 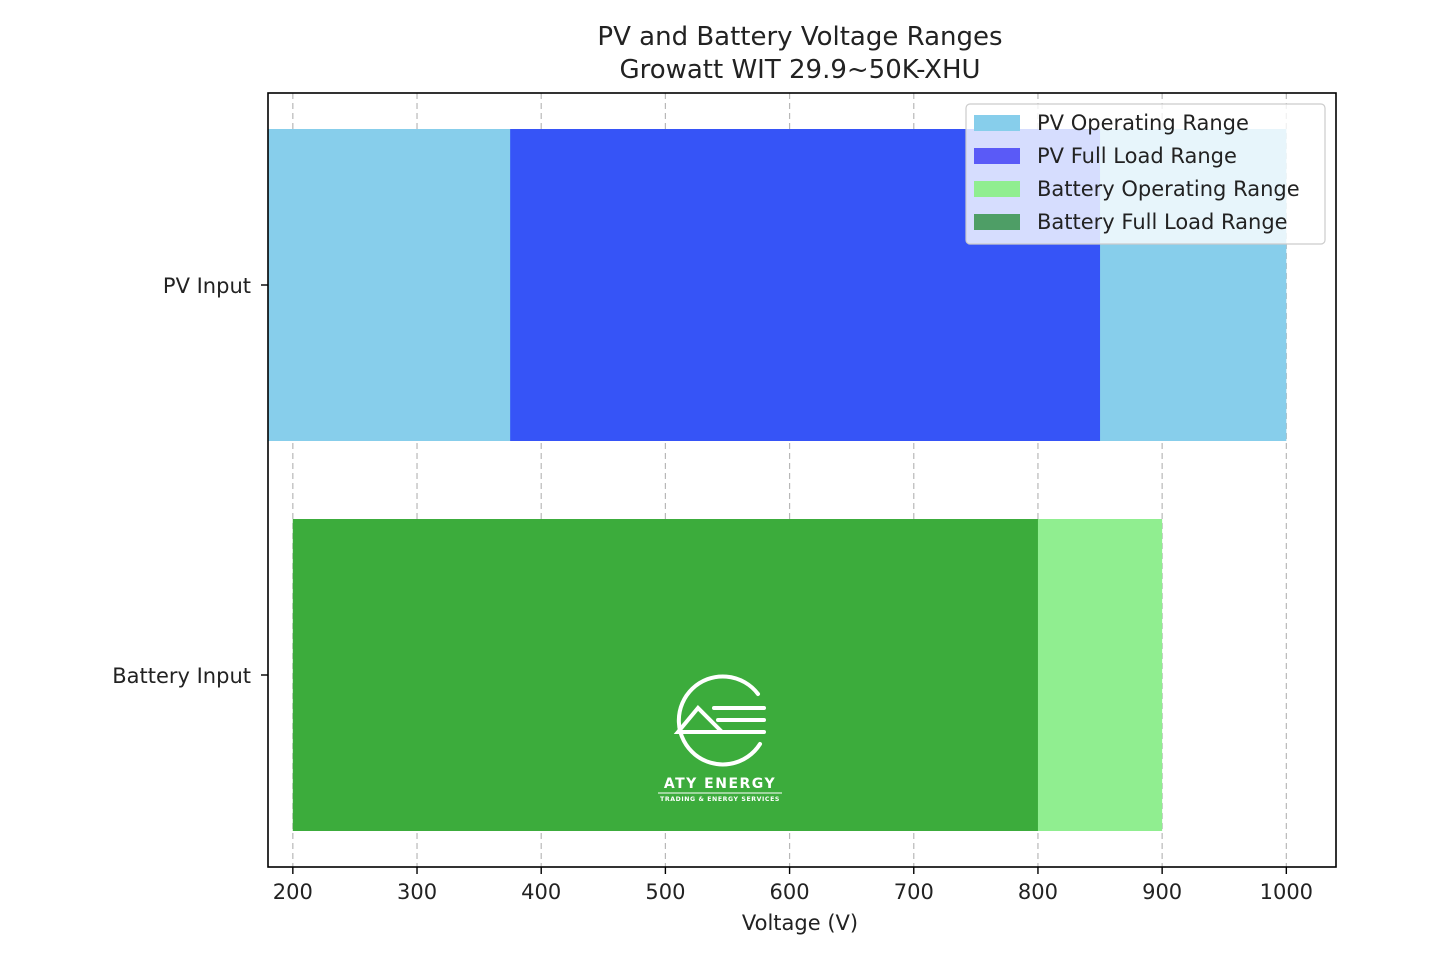 I want to click on x-tick-label-400: 400, so click(x=541, y=892).